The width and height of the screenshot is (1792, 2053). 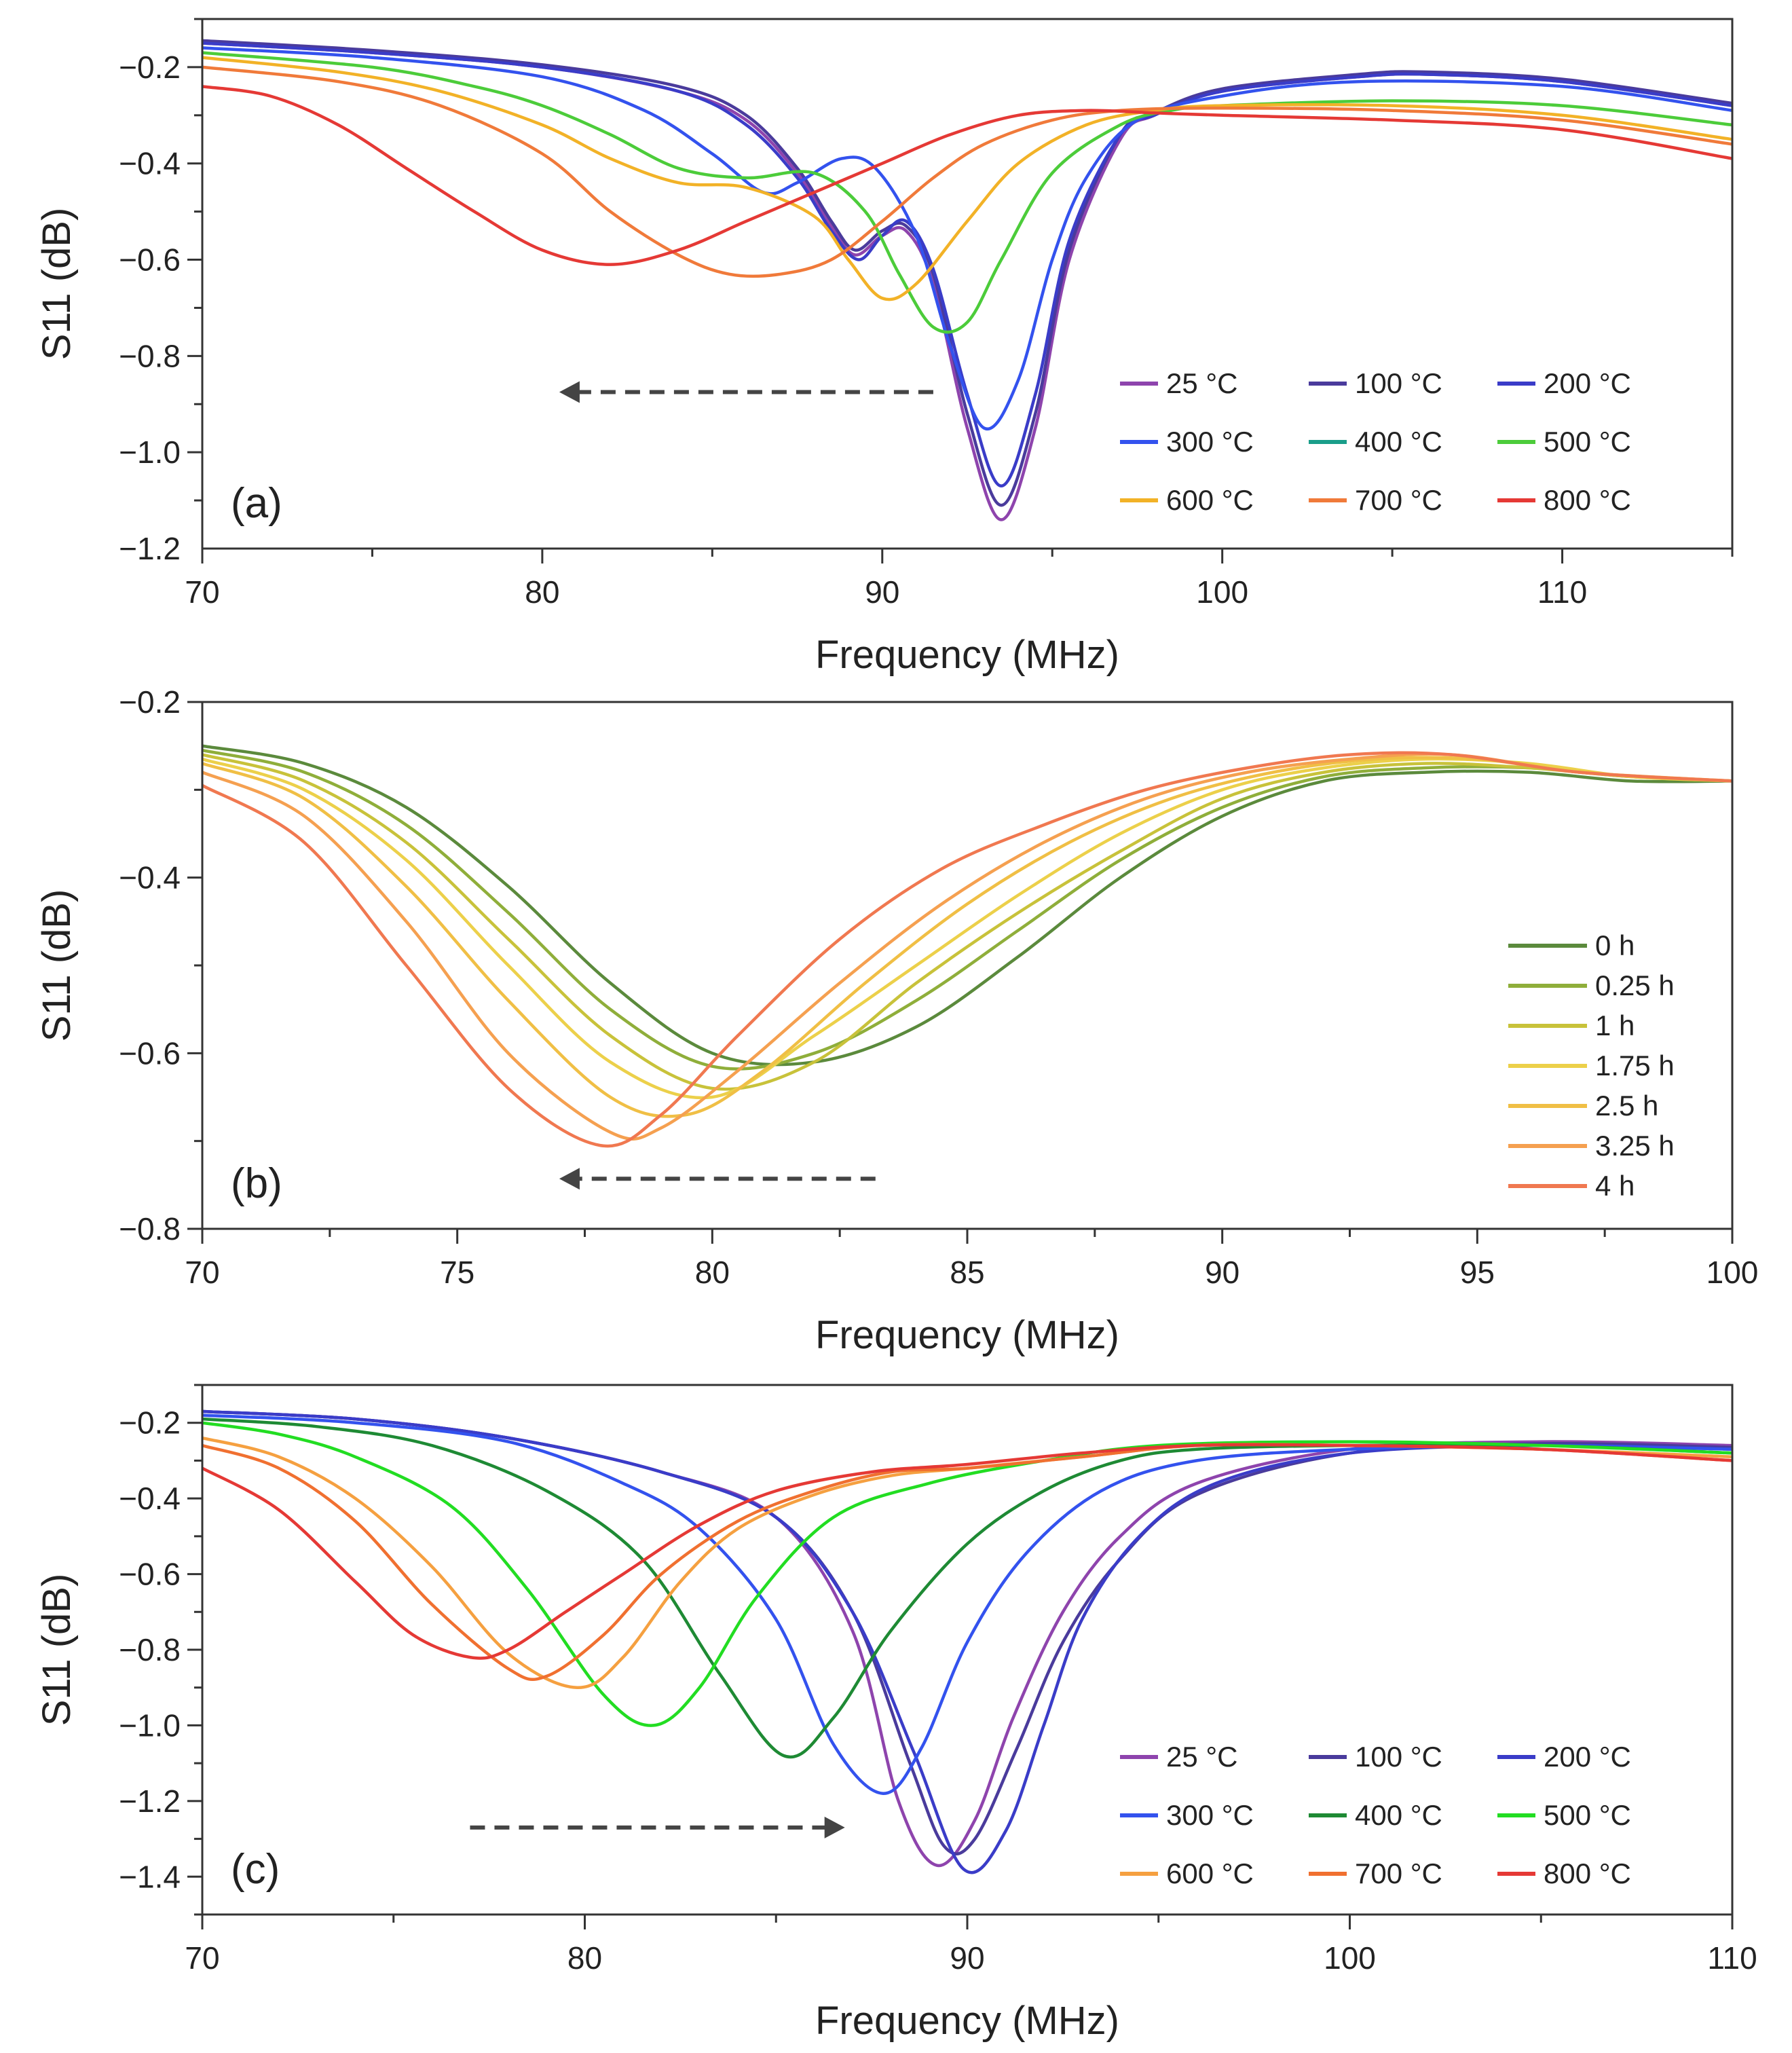 What do you see at coordinates (1615, 1025) in the screenshot?
I see `legend-label: 1 h` at bounding box center [1615, 1025].